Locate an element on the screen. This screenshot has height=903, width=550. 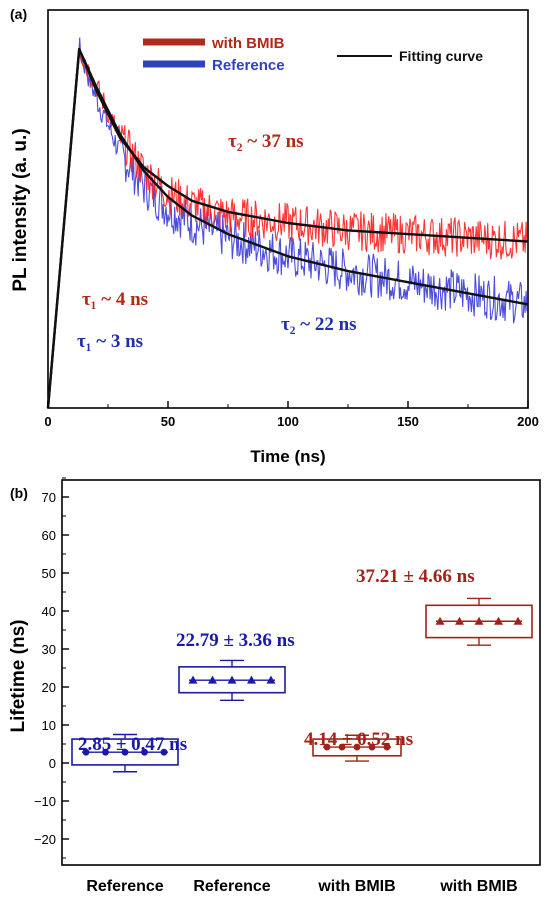
legend-label-fitting-curve: Fitting curve is located at coordinates (441, 56).